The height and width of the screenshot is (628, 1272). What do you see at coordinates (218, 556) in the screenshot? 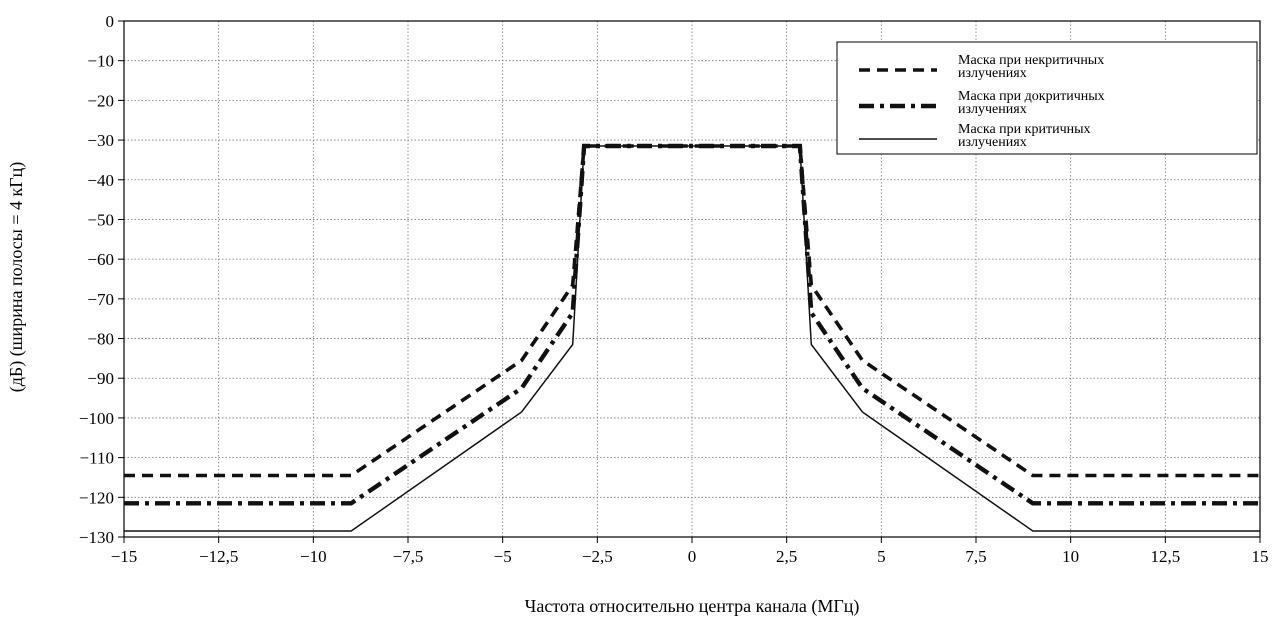
I see `x-tick-label: −12,5` at bounding box center [218, 556].